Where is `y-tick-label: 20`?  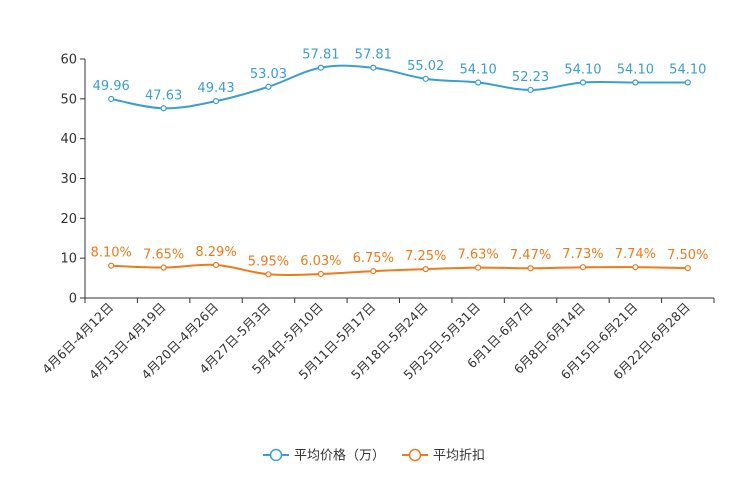
y-tick-label: 20 is located at coordinates (68, 219).